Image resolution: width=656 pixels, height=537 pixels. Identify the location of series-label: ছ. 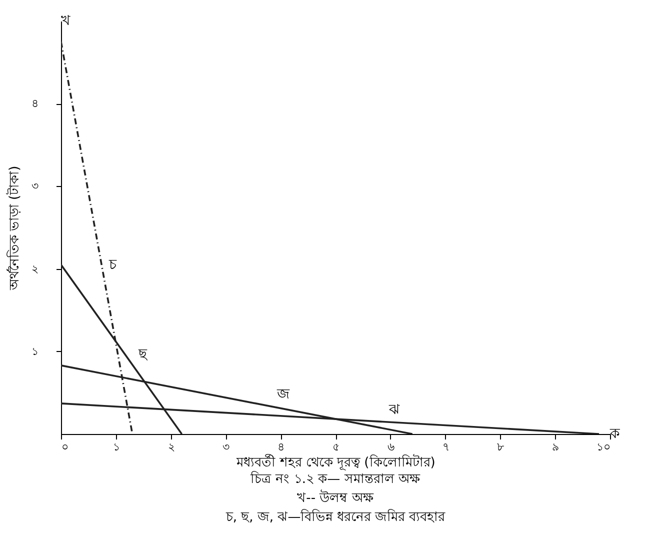
(142, 354).